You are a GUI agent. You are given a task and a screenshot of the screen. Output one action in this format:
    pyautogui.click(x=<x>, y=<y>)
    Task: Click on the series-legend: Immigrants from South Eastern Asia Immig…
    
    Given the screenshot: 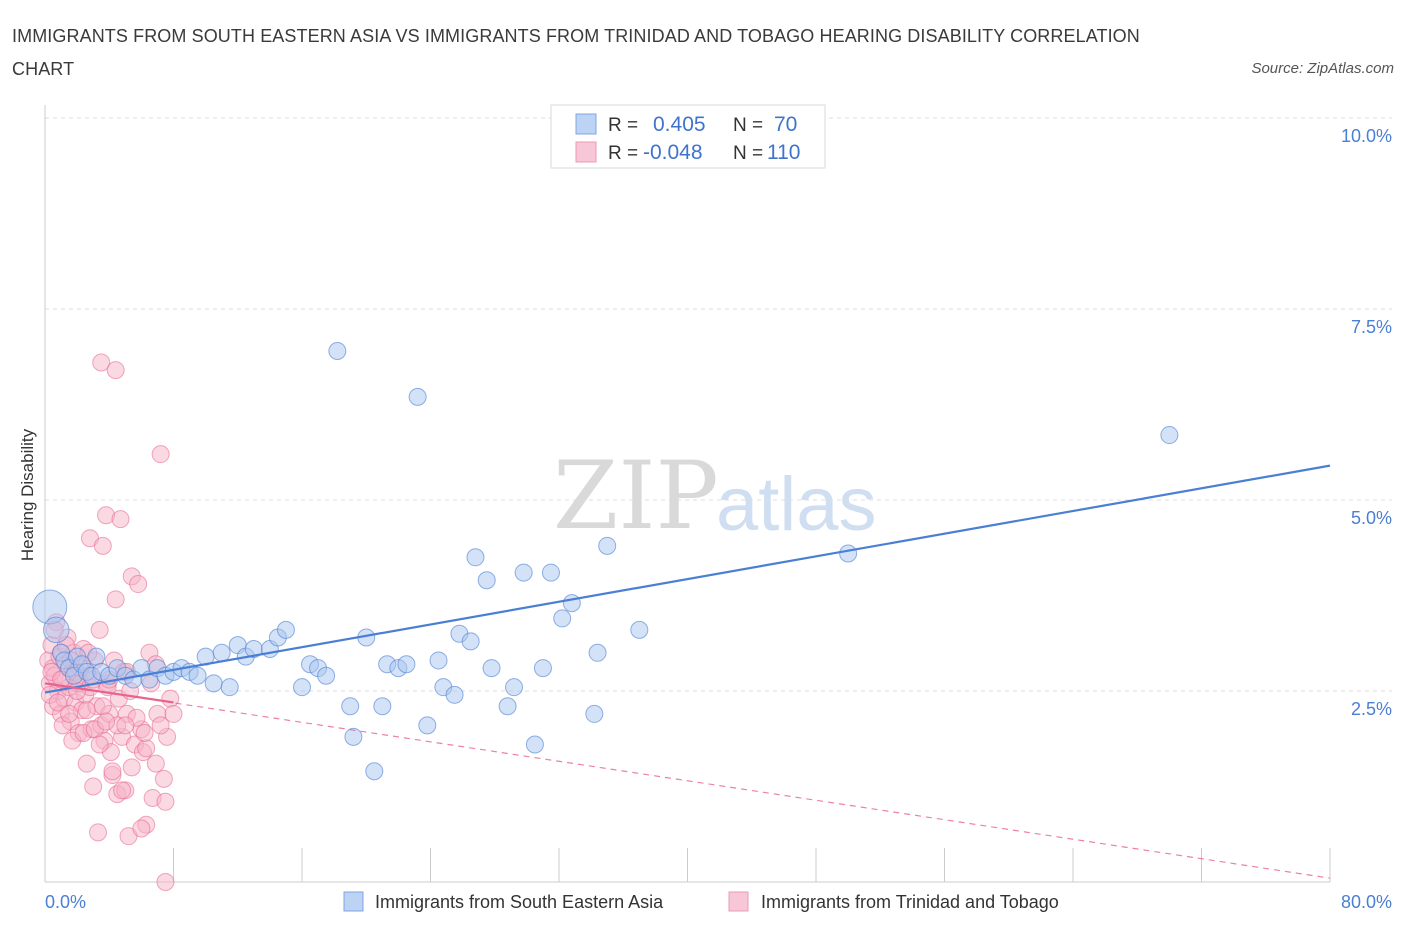 What is the action you would take?
    pyautogui.click(x=701, y=901)
    